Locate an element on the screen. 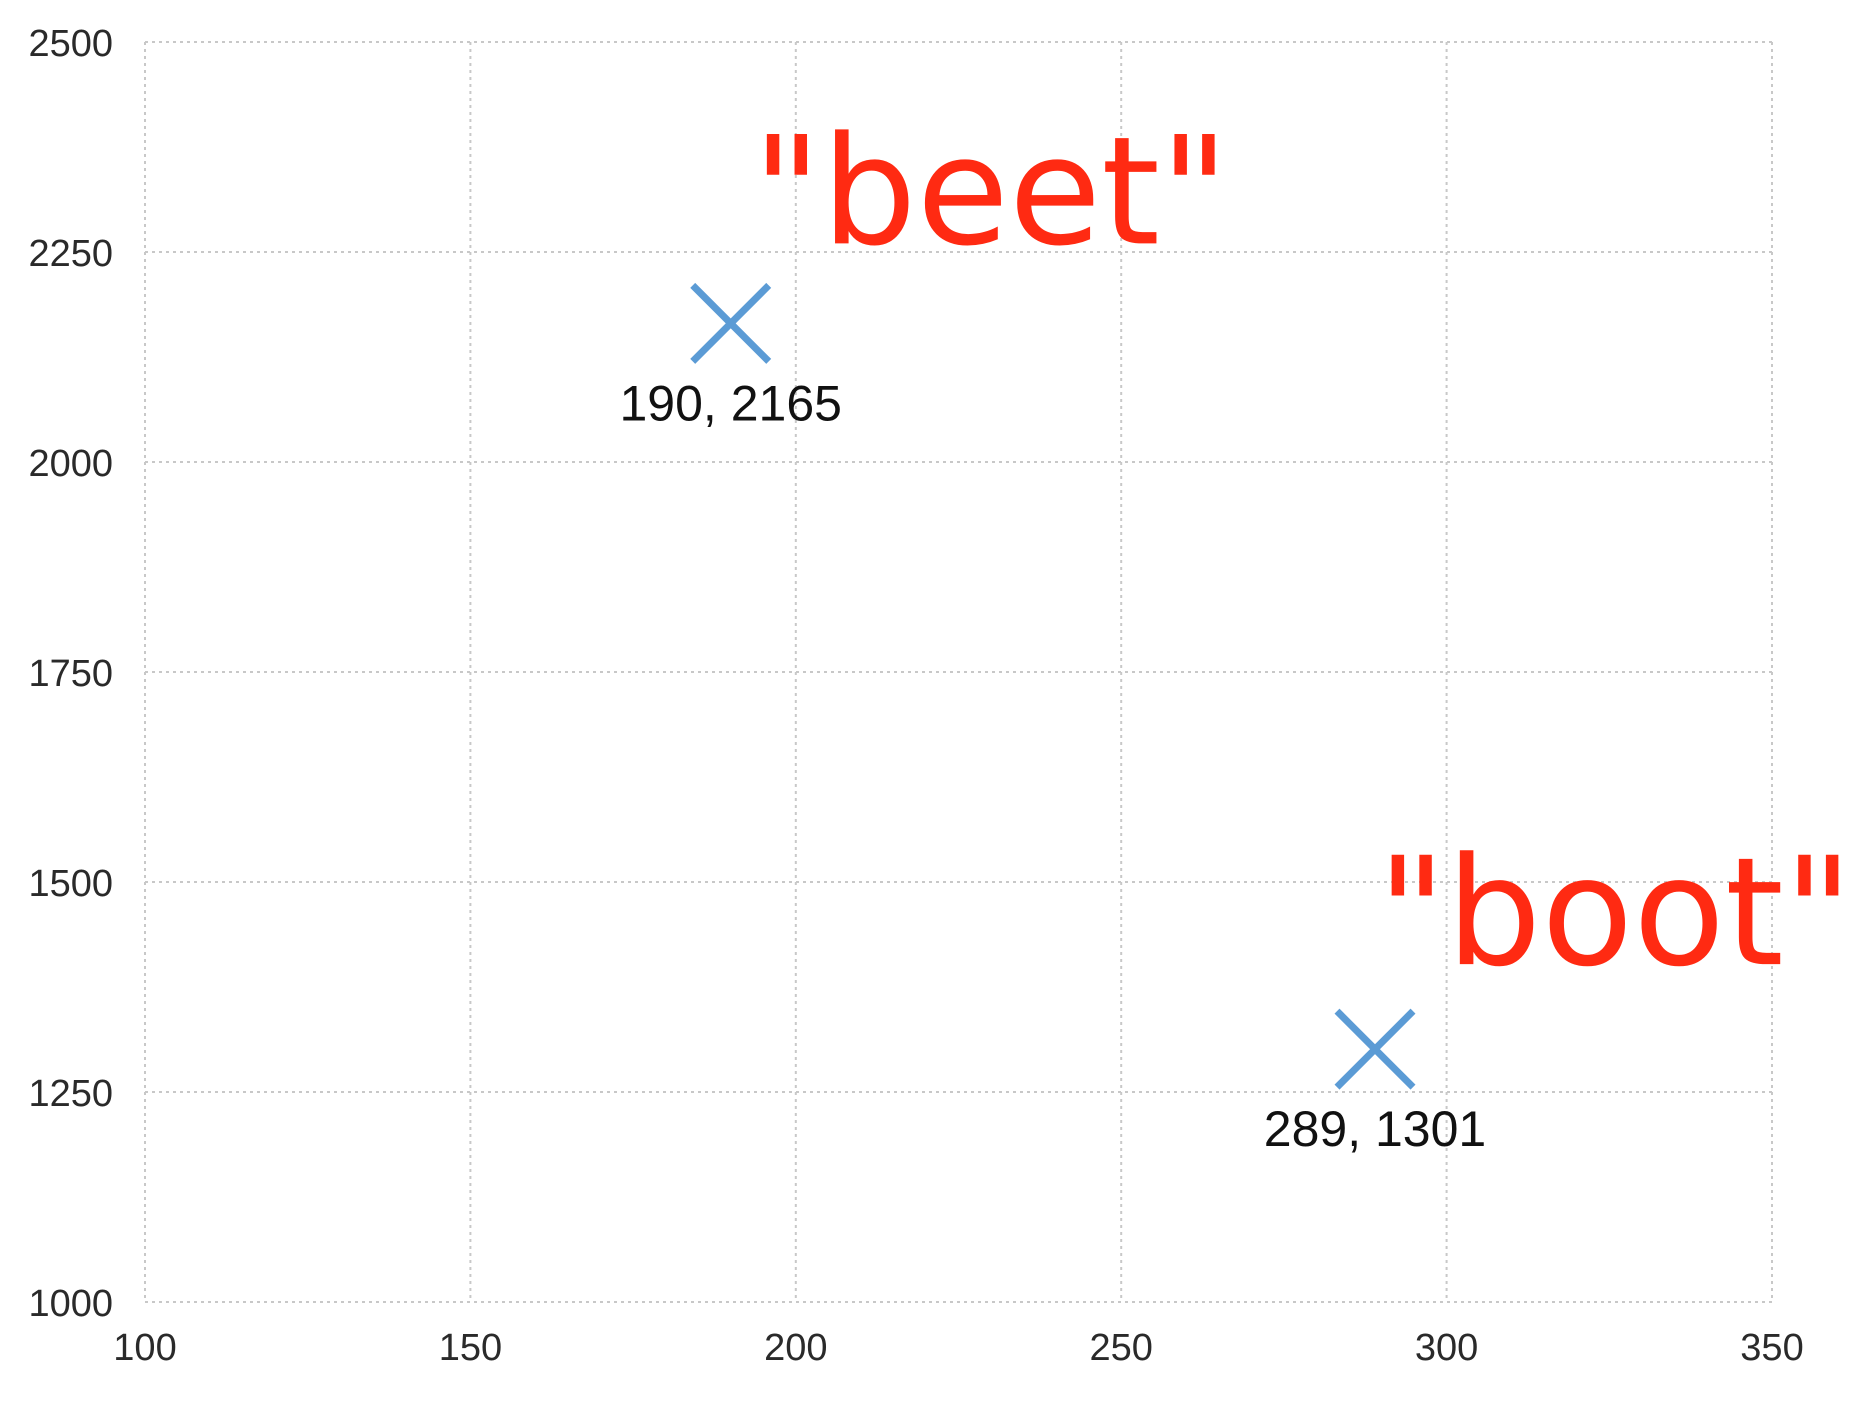 This screenshot has width=1851, height=1411. x-tick-label: 350 is located at coordinates (1771, 1348).